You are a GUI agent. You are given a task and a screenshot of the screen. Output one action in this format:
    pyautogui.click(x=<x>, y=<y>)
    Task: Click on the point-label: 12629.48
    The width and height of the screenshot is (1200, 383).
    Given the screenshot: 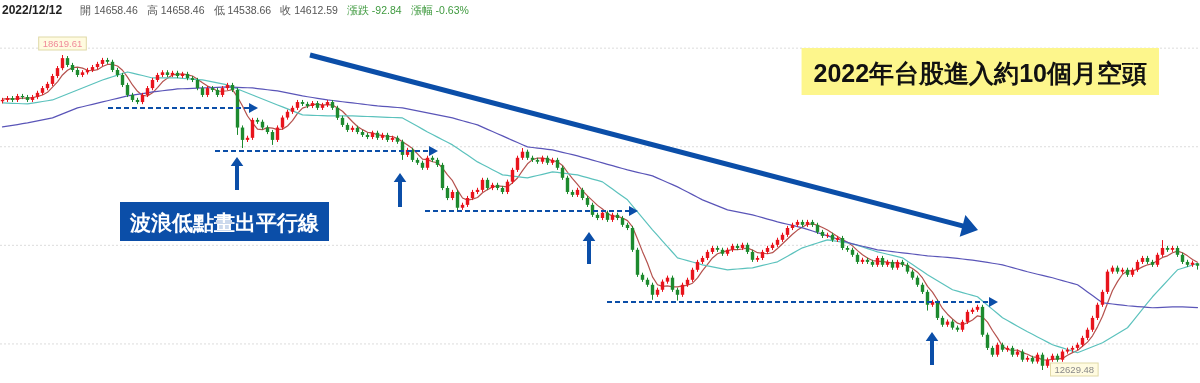 What is the action you would take?
    pyautogui.click(x=1074, y=369)
    